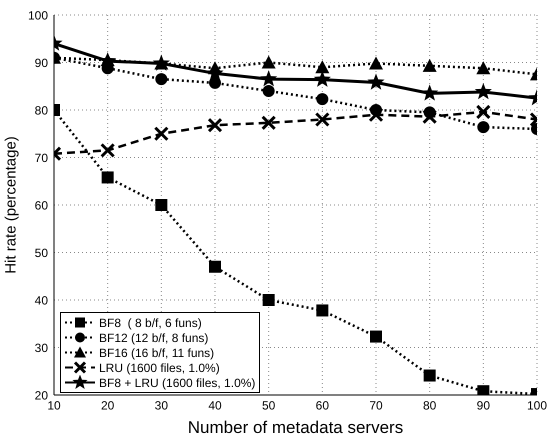 This screenshot has height=443, width=551. What do you see at coordinates (41, 110) in the screenshot?
I see `y-tick-label: 80` at bounding box center [41, 110].